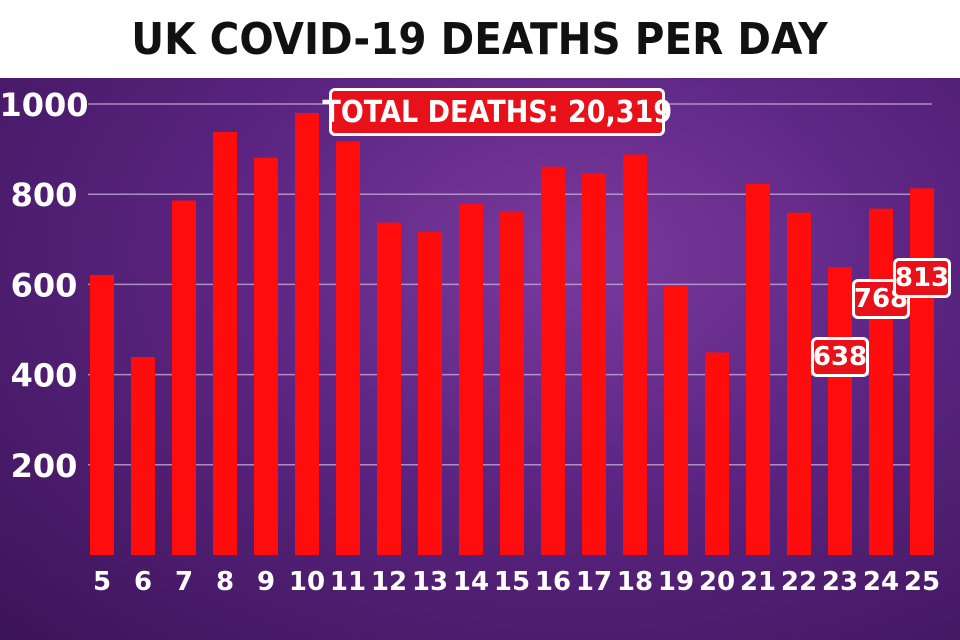  I want to click on x-tick-label: 13, so click(430, 582).